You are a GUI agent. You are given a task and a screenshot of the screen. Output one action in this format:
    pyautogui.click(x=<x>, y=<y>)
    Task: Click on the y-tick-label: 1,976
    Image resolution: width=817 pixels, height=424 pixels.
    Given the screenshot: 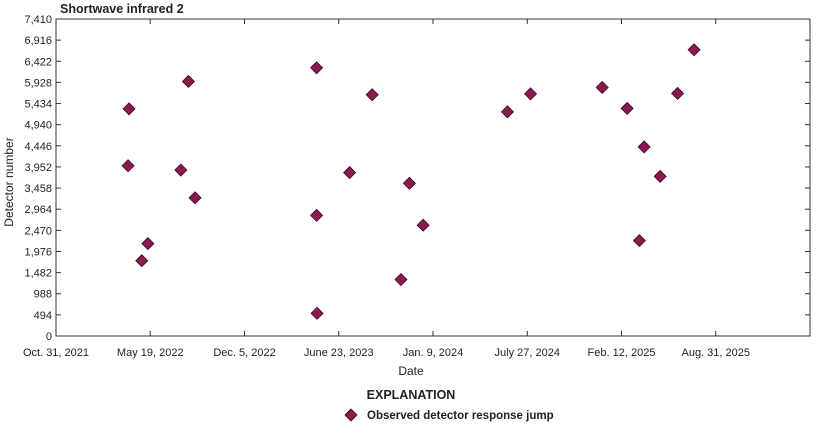 What is the action you would take?
    pyautogui.click(x=38, y=252)
    